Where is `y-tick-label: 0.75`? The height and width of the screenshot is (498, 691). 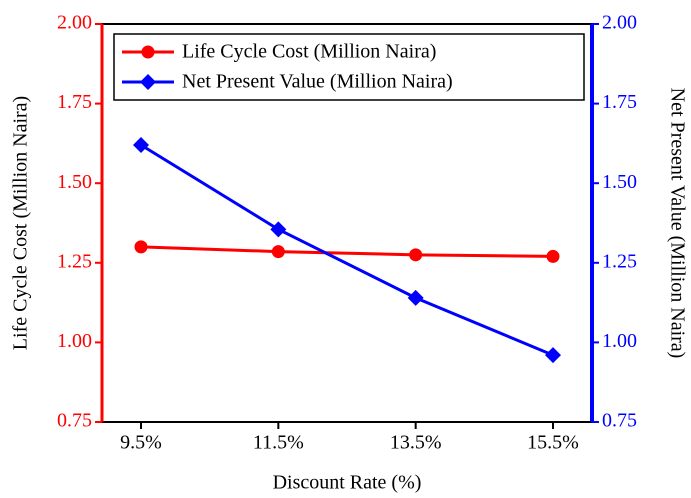 y-tick-label: 0.75 is located at coordinates (74, 421).